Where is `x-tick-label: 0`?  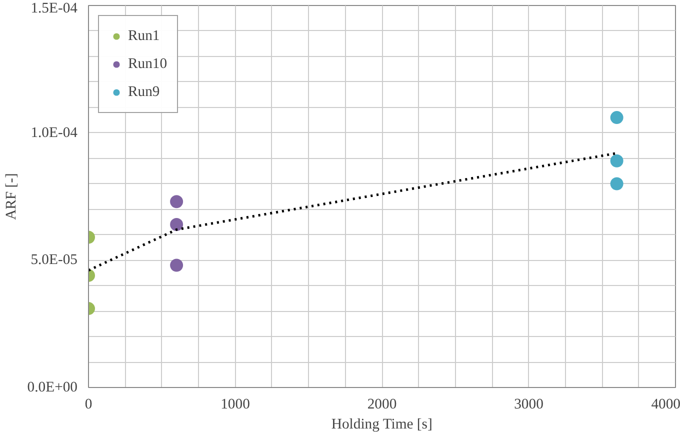
x-tick-label: 0 is located at coordinates (88, 404).